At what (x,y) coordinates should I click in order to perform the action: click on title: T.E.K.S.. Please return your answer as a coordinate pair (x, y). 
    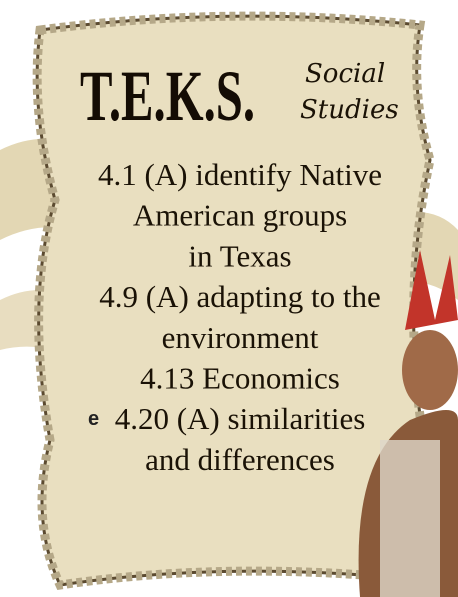
    Looking at the image, I should click on (167, 96).